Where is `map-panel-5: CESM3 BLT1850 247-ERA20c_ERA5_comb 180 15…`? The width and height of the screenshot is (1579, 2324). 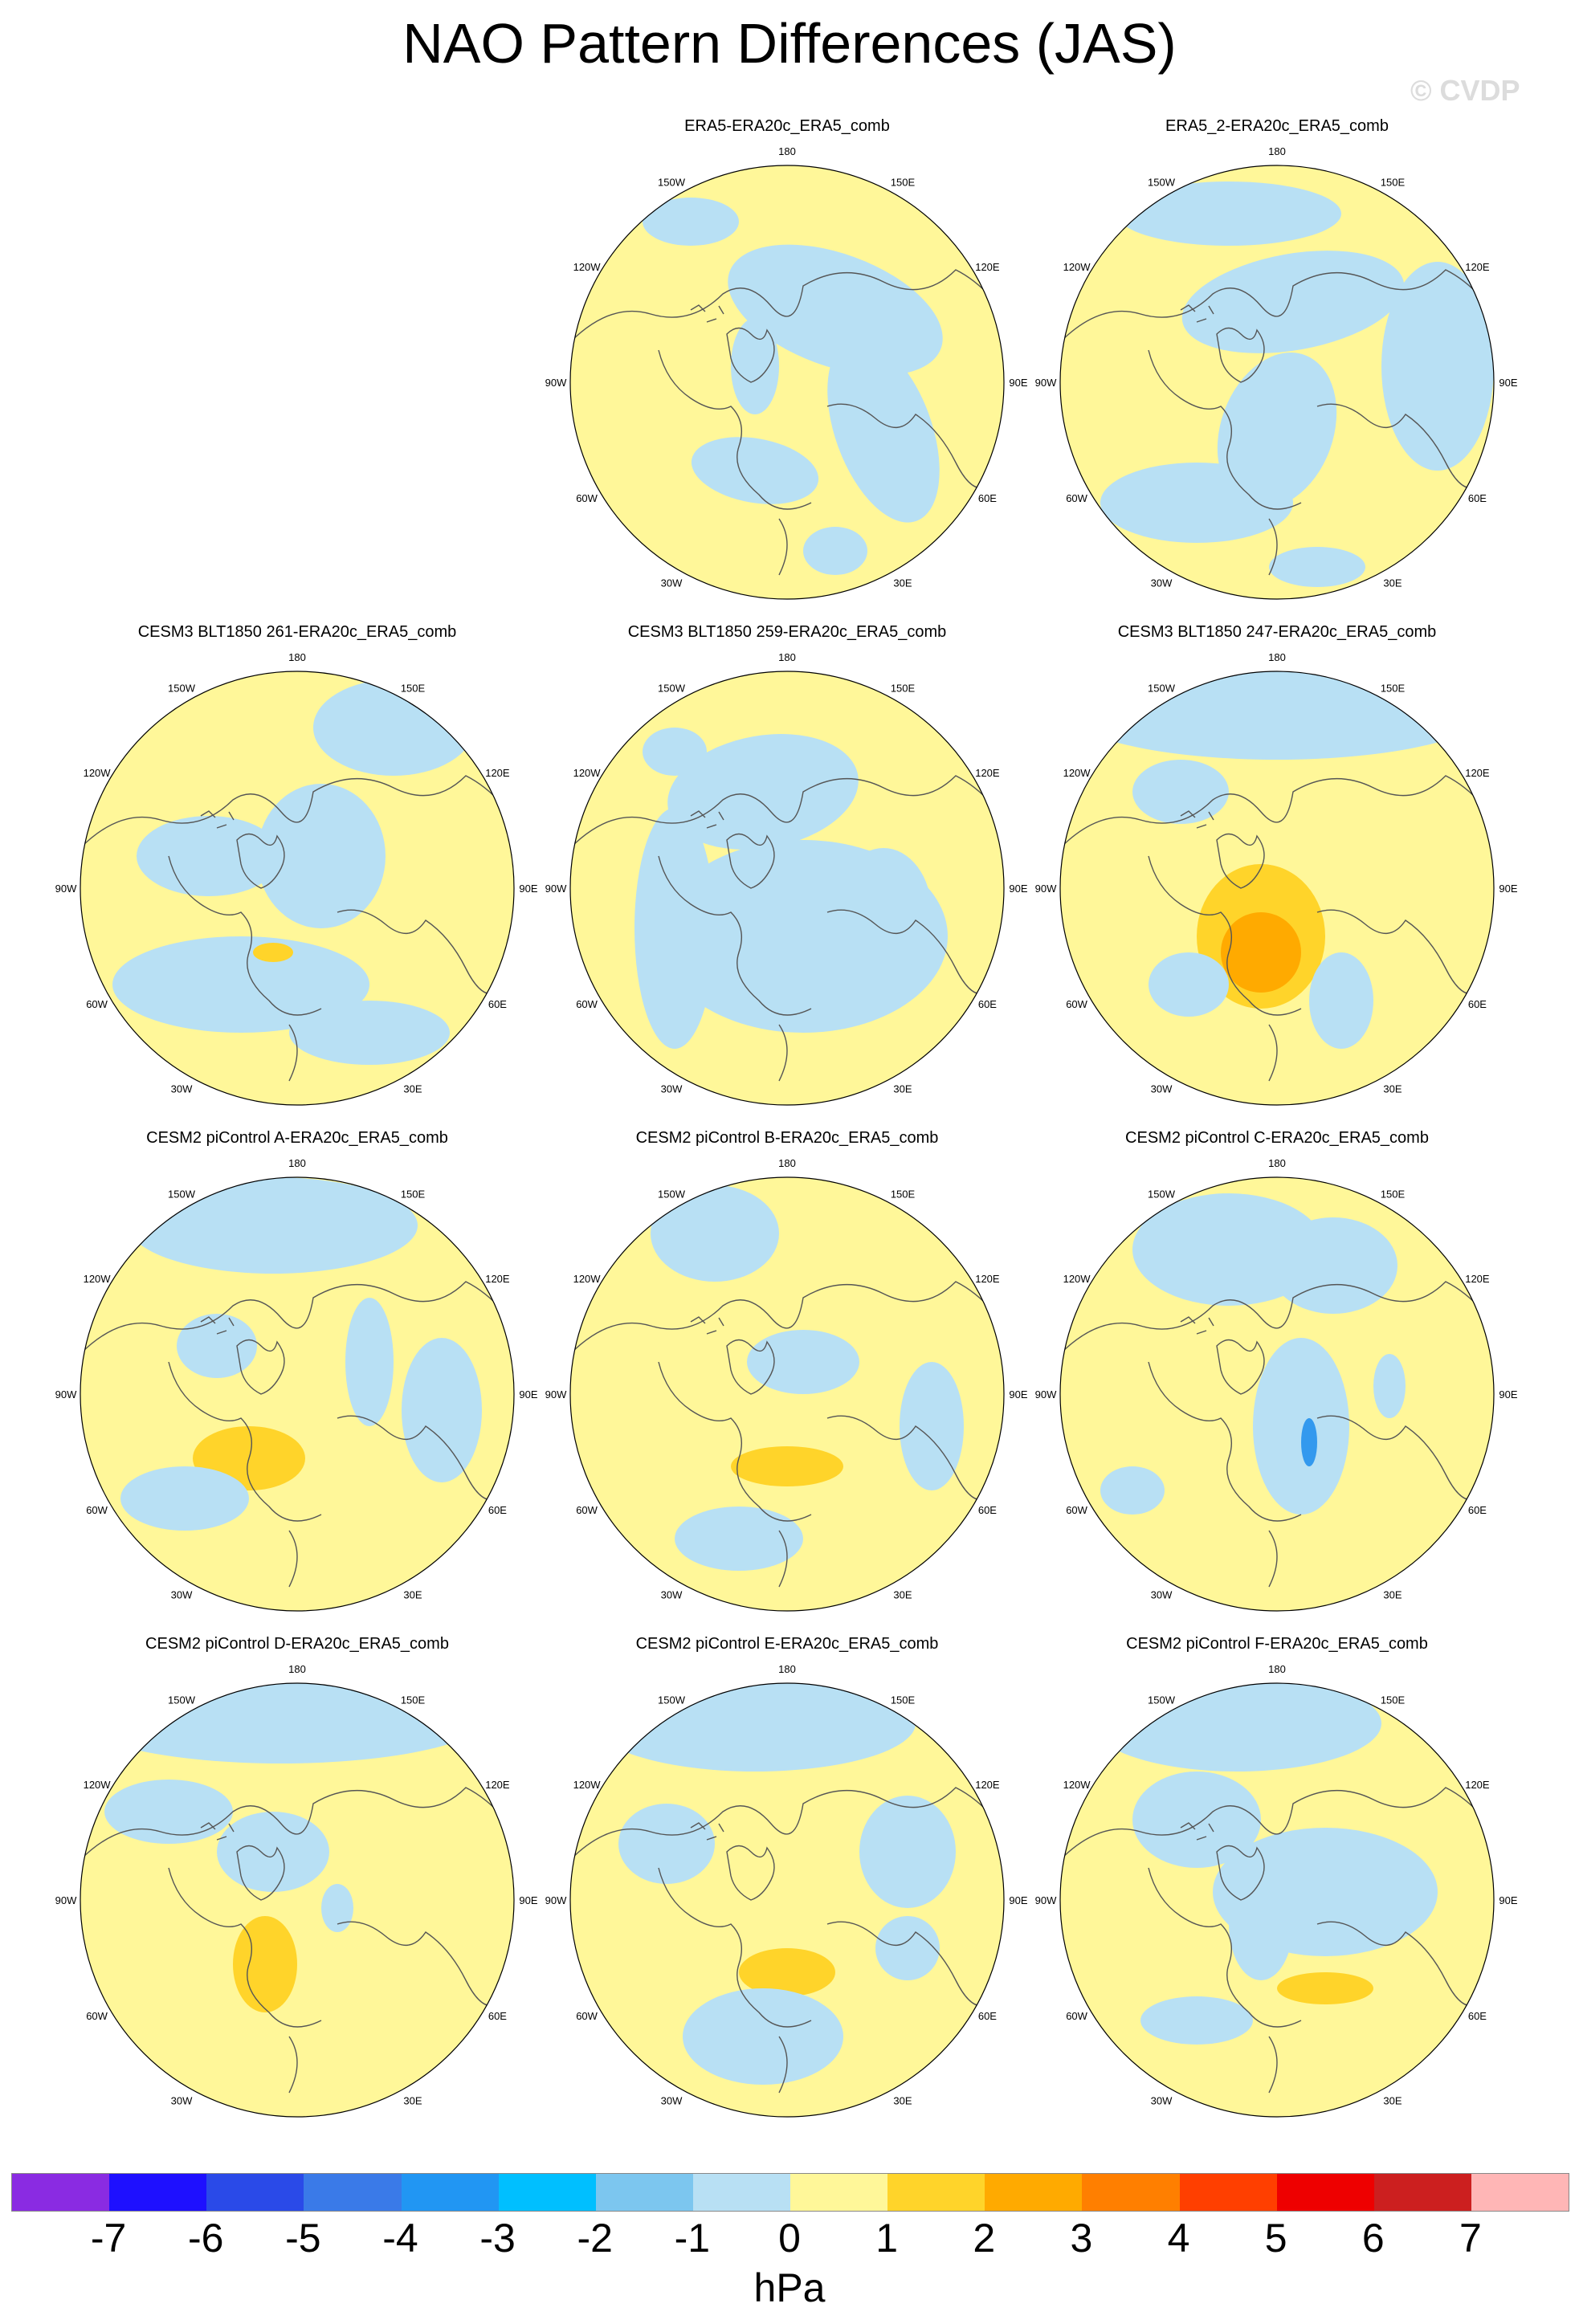 map-panel-5: CESM3 BLT1850 247-ERA20c_ERA5_comb 180 15… is located at coordinates (1277, 868).